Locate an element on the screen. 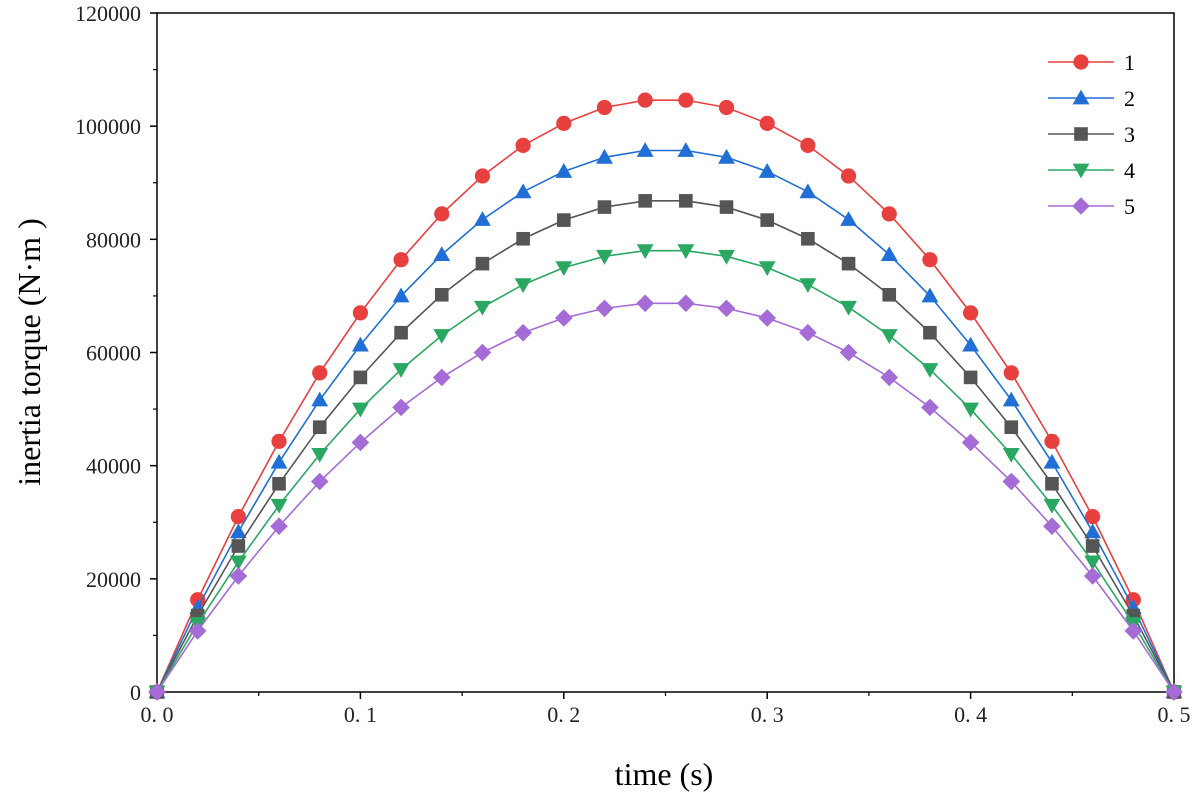 The height and width of the screenshot is (797, 1200). legend-entry-2: 2 is located at coordinates (1091, 98).